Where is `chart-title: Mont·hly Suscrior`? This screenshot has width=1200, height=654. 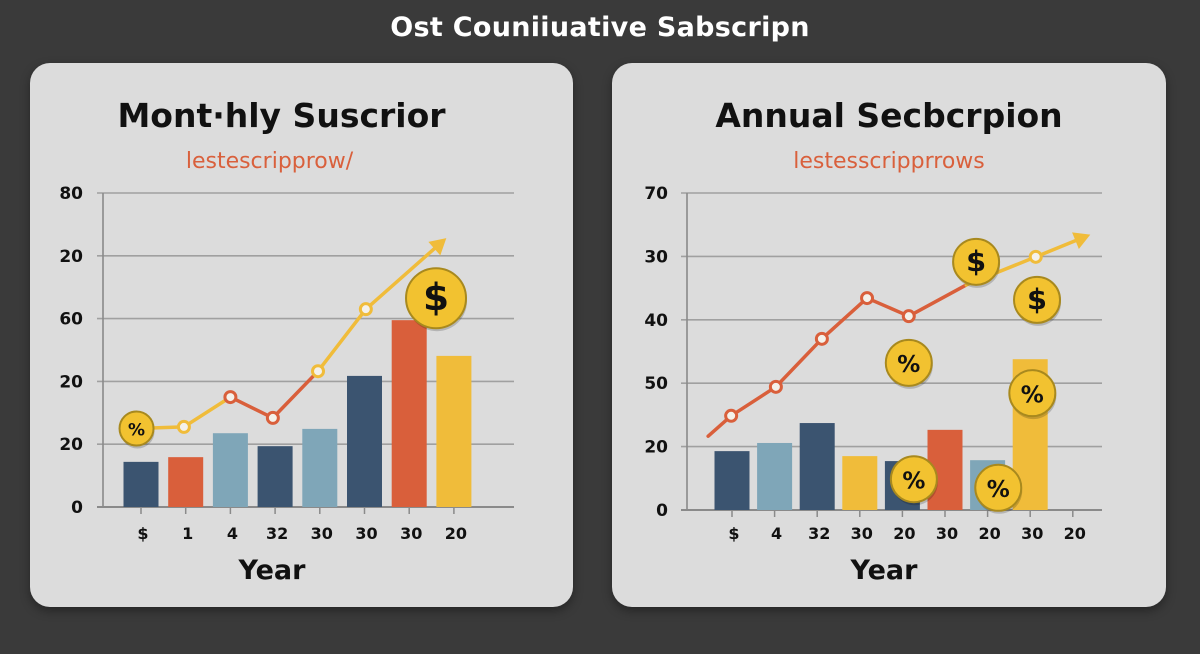 chart-title: Mont·hly Suscrior is located at coordinates (281, 115).